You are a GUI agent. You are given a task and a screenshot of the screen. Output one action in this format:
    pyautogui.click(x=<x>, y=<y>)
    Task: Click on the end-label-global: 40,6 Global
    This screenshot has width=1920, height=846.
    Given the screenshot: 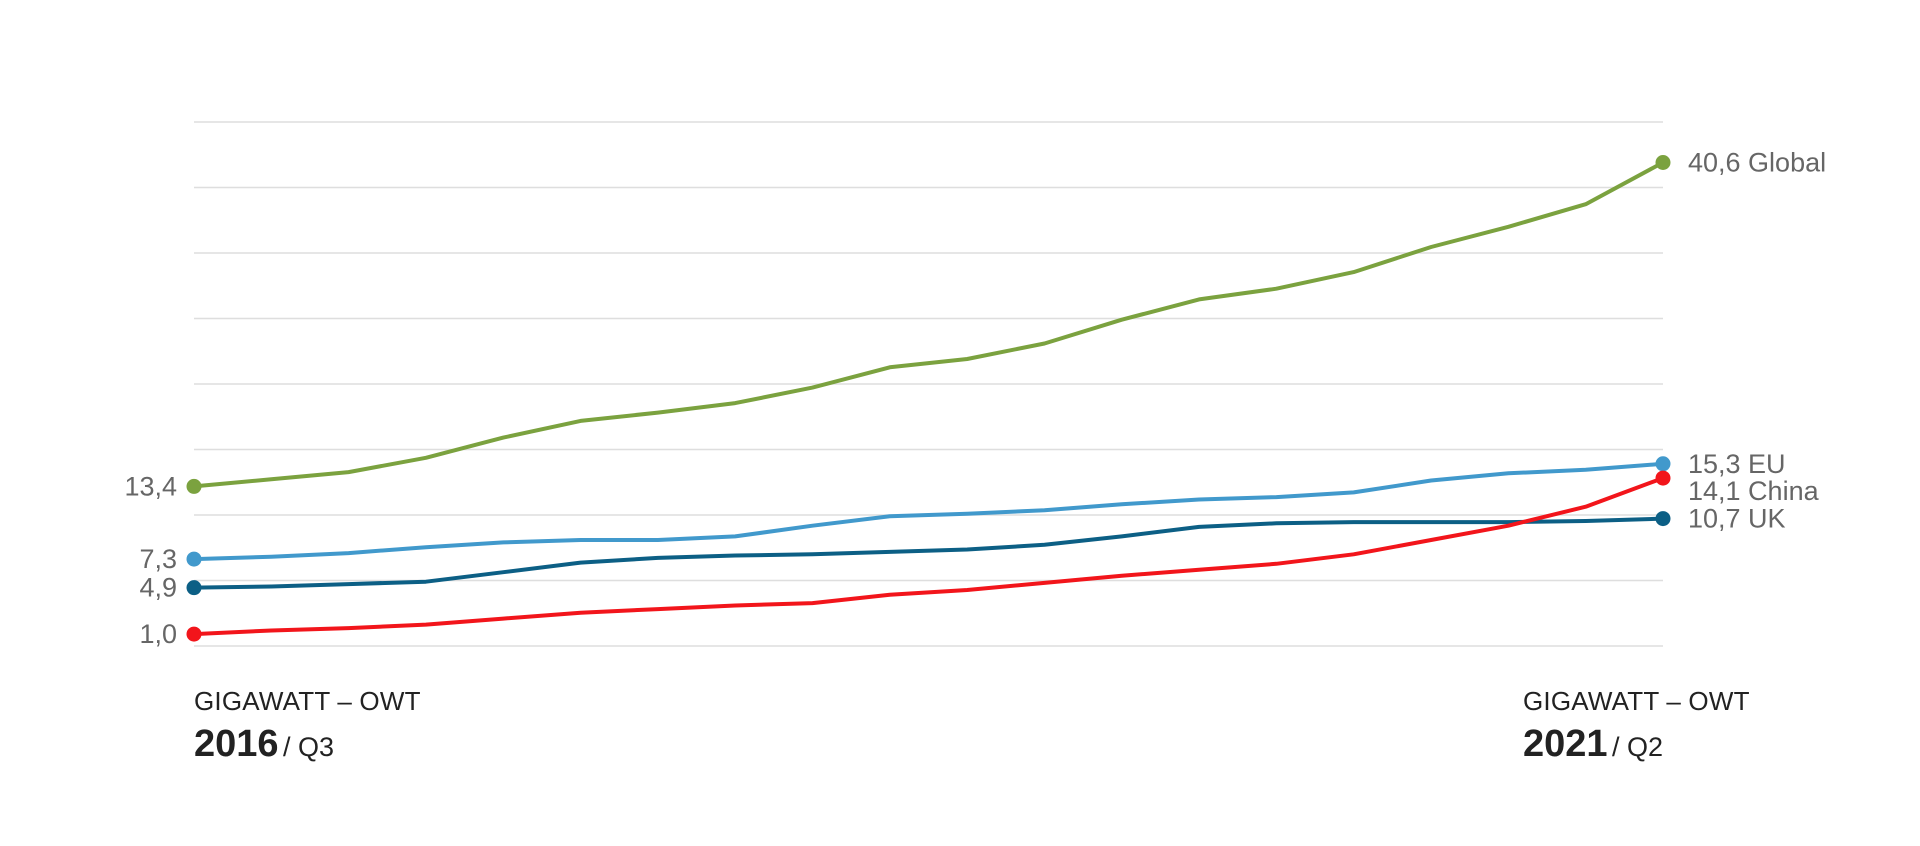 What is the action you would take?
    pyautogui.click(x=1757, y=162)
    